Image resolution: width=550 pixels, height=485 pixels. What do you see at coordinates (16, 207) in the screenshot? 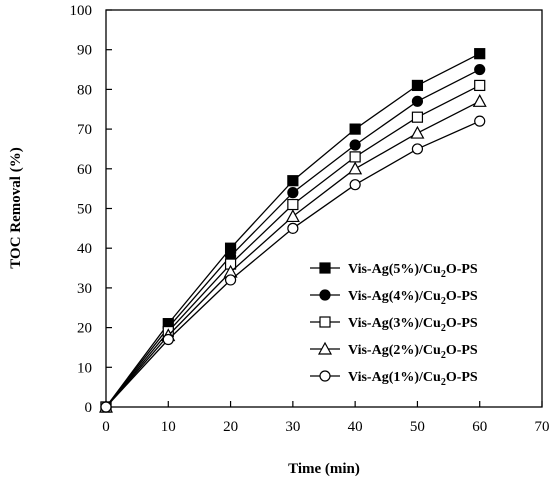
I see `y-axis-title: TOC Removal (%)` at bounding box center [16, 207].